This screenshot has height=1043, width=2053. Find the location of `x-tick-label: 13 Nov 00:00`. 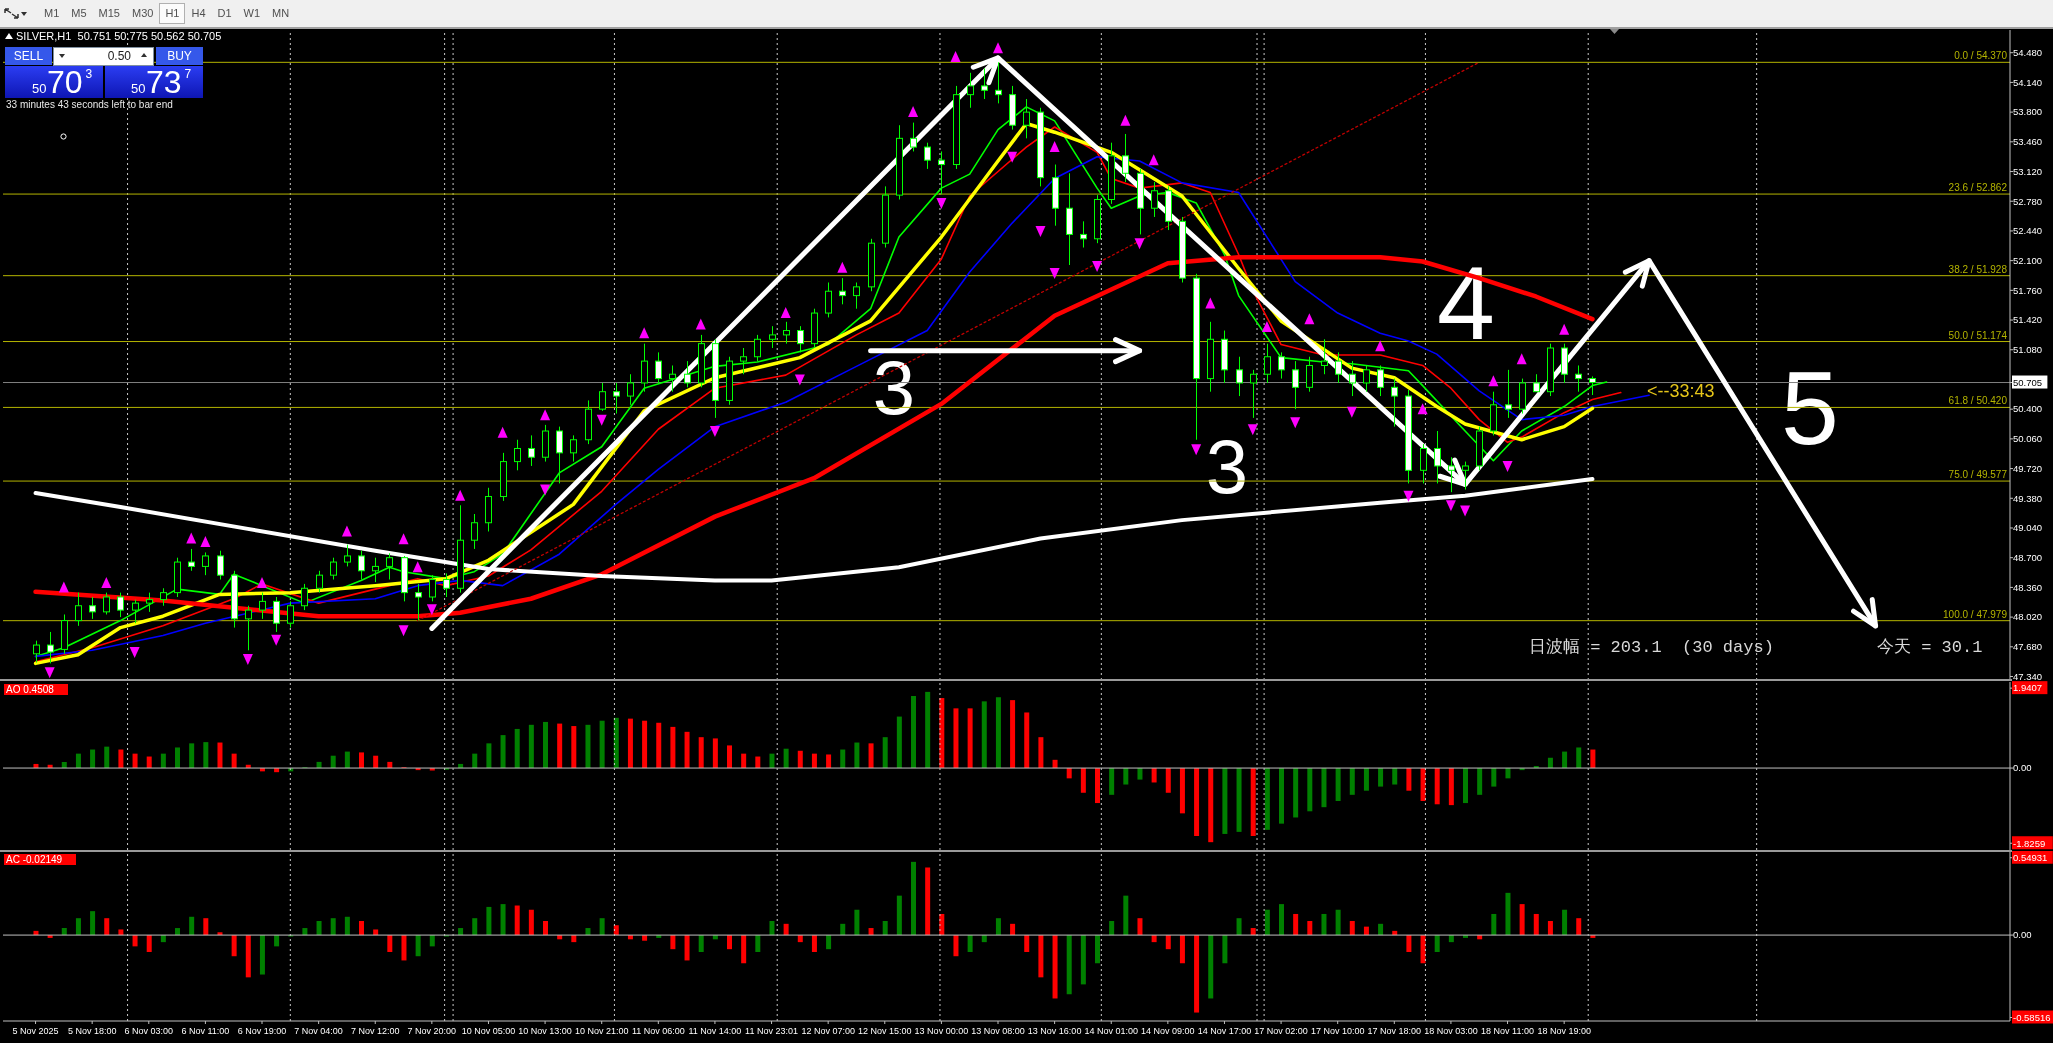

x-tick-label: 13 Nov 00:00 is located at coordinates (941, 1031).